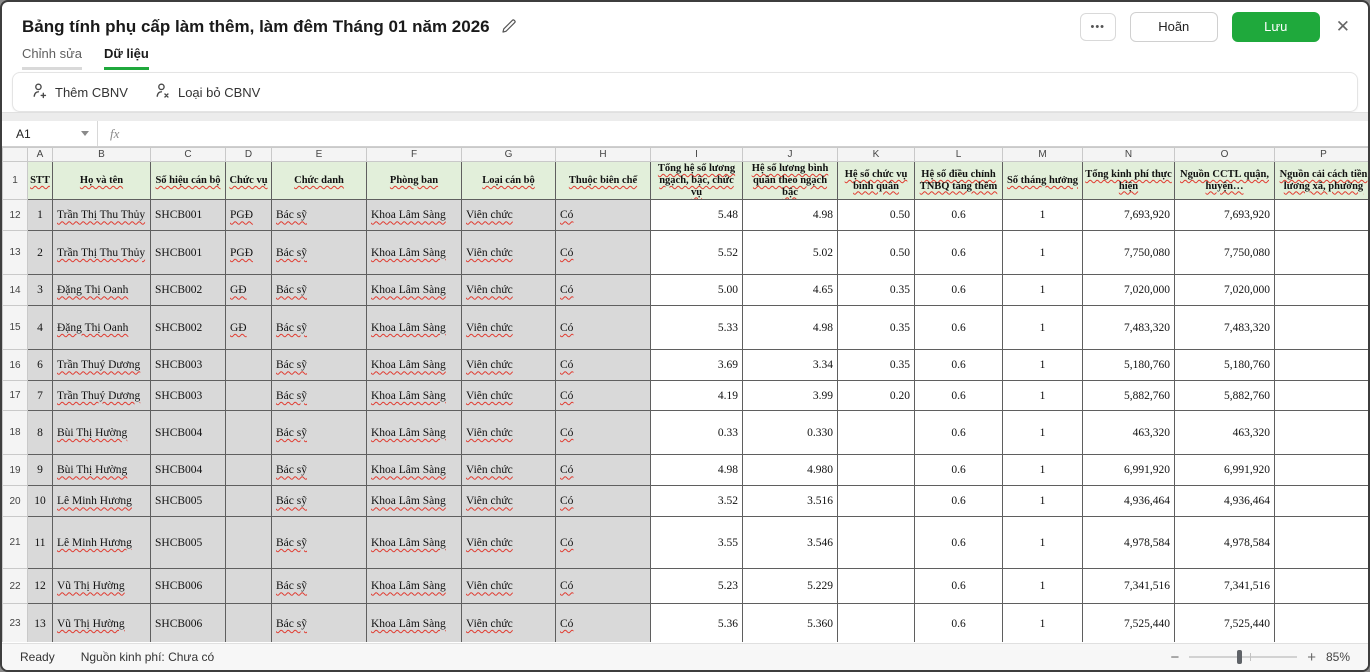 This screenshot has height=672, width=1370. I want to click on cell-J20: 3.516, so click(790, 501).